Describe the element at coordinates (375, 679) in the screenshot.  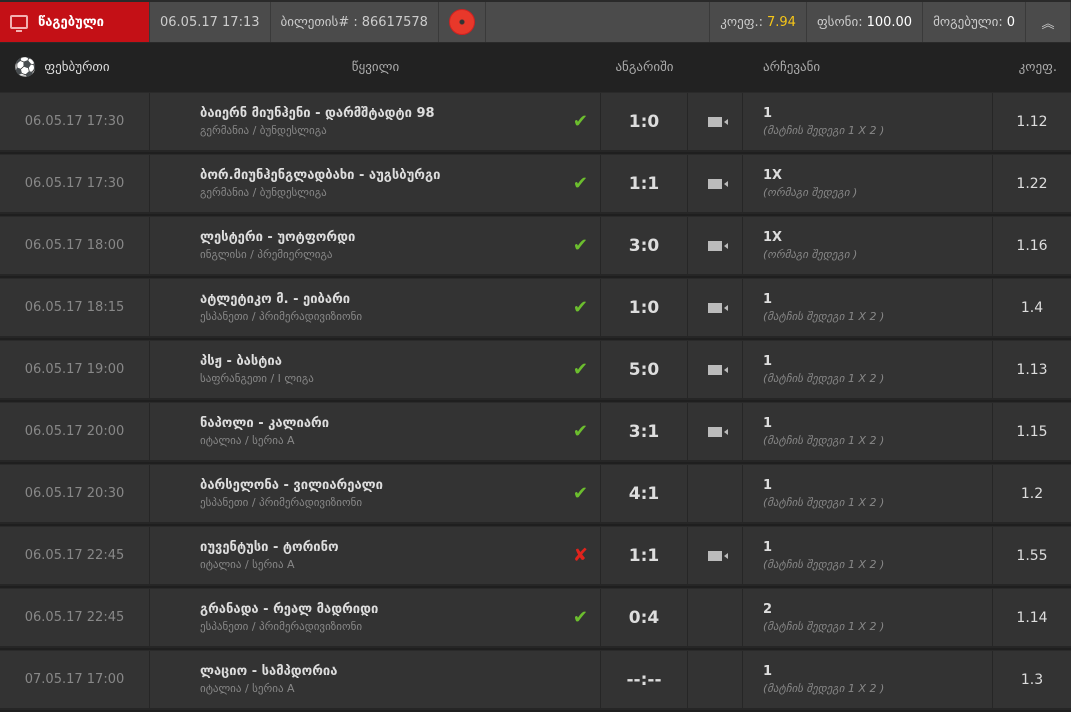
I see `match-cell: ლაციო - სამპდორია იტალია / სერია A` at that location.